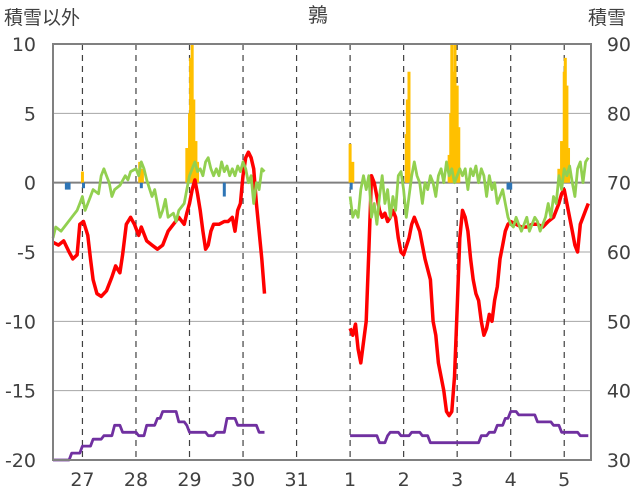  What do you see at coordinates (30, 114) in the screenshot?
I see `y-tick-left: 5` at bounding box center [30, 114].